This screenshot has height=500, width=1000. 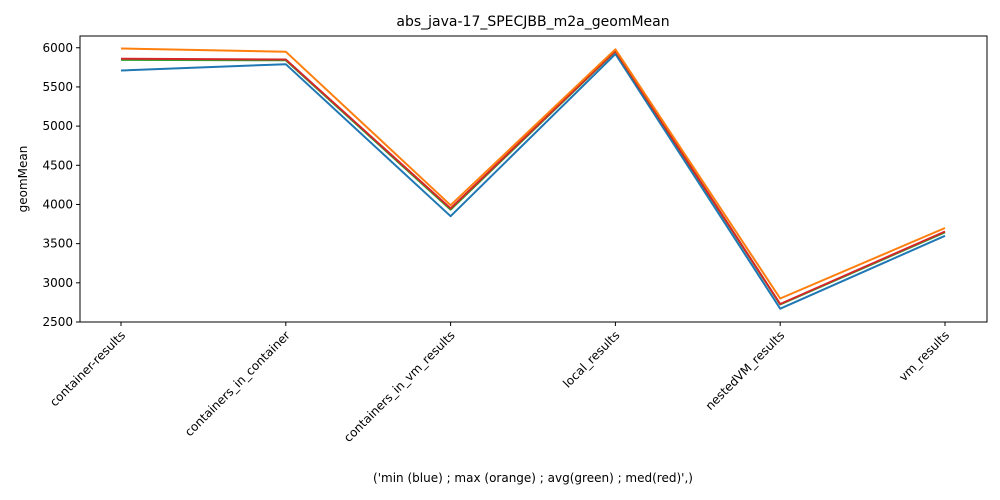 What do you see at coordinates (57, 204) in the screenshot?
I see `y-tick-label: 4000` at bounding box center [57, 204].